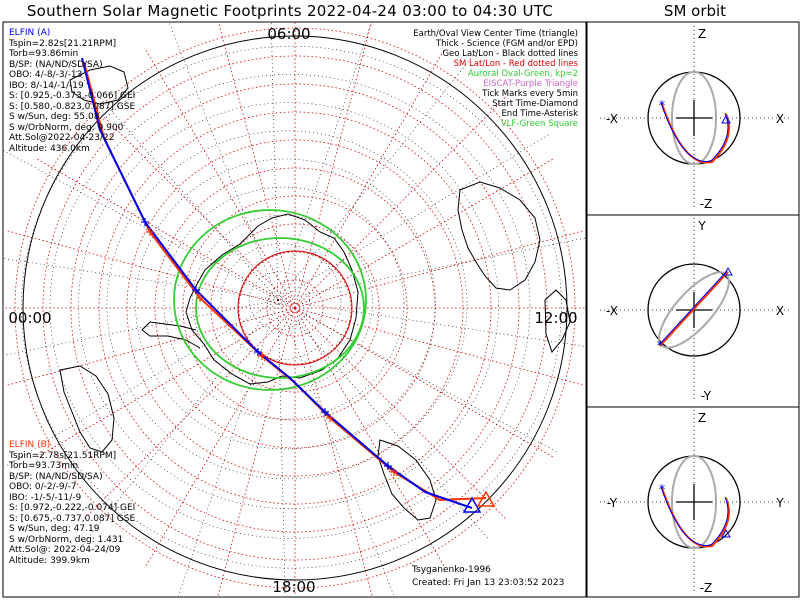 This screenshot has height=600, width=800. I want to click on mlt-label-top: 06:00, so click(288, 34).